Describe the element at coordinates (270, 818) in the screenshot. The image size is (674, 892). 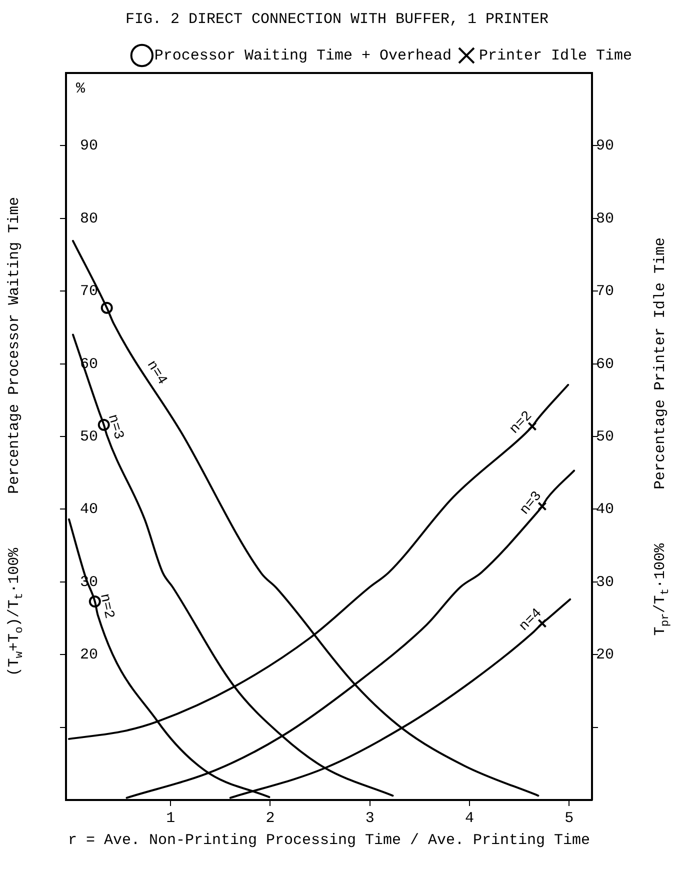
I see `x-tick-label: 2` at that location.